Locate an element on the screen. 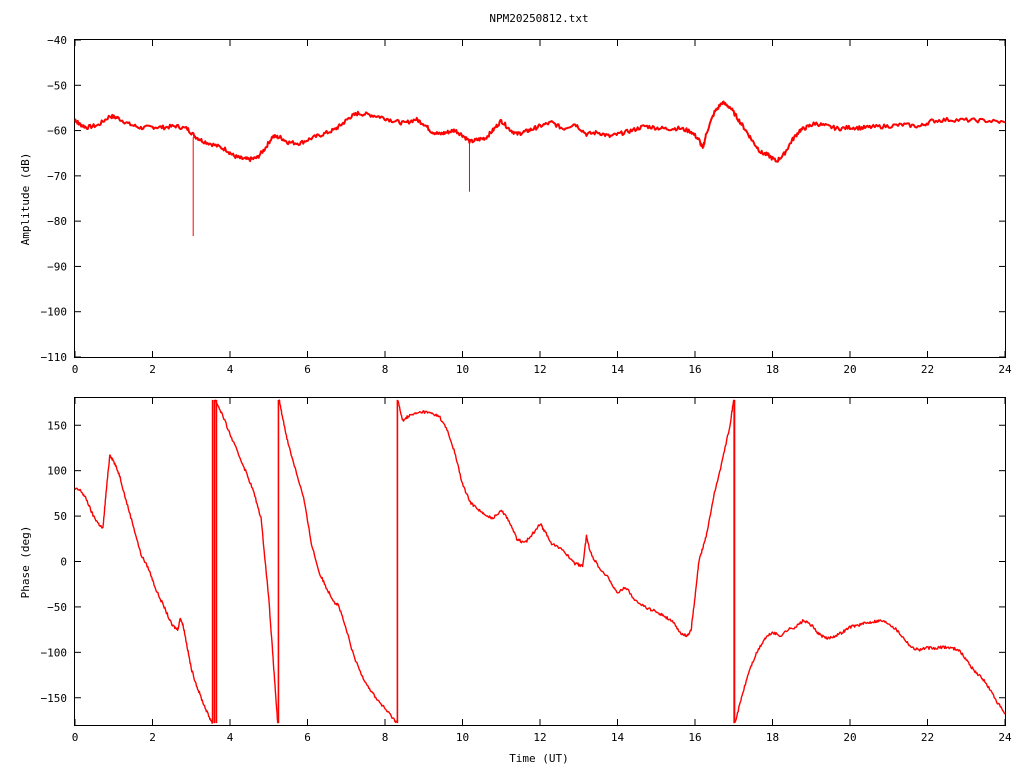  phase-y-tick-label: 100 is located at coordinates (57, 471).